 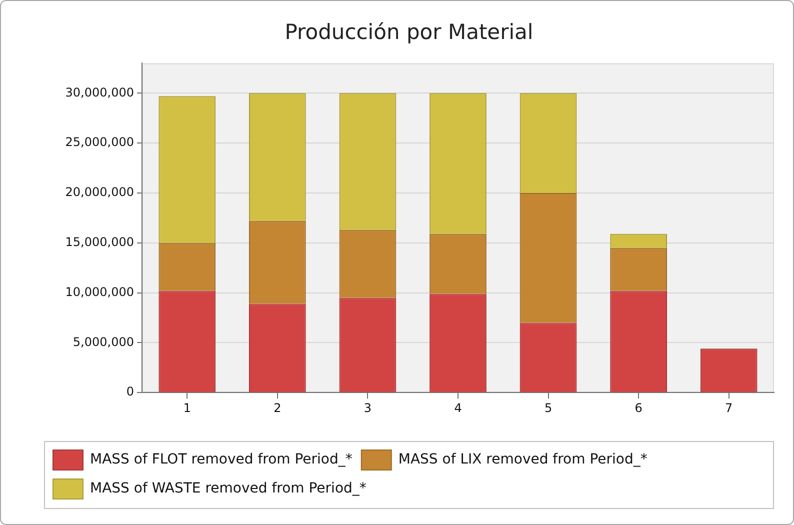 I want to click on x-tick-label: 1, so click(x=187, y=407).